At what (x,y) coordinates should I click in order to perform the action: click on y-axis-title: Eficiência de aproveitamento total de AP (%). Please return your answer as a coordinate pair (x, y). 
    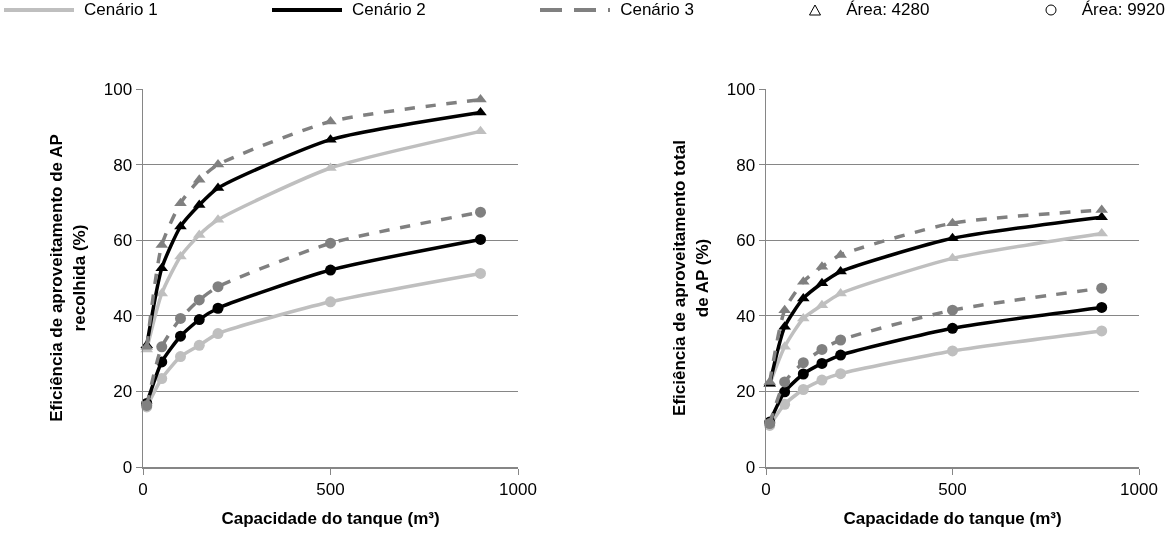
    Looking at the image, I should click on (691, 278).